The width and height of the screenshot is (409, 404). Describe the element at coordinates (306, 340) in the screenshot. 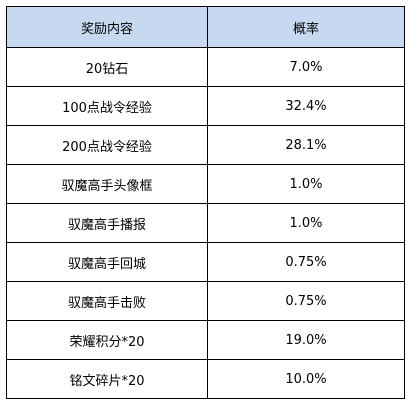

I see `probability-cell: 19.0%` at that location.